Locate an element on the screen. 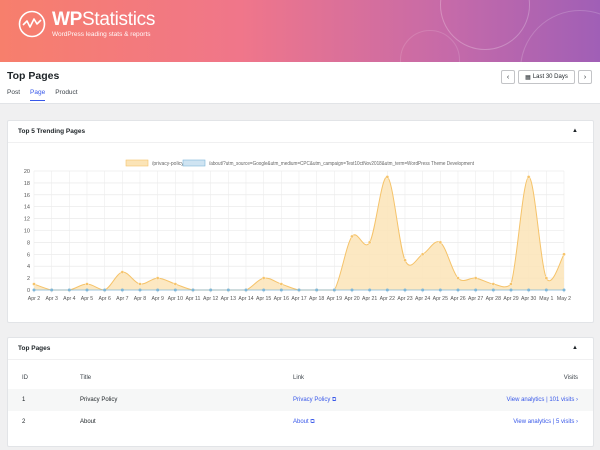 The width and height of the screenshot is (600, 450). date-range-picker: ▦ Last 30 Days is located at coordinates (546, 77).